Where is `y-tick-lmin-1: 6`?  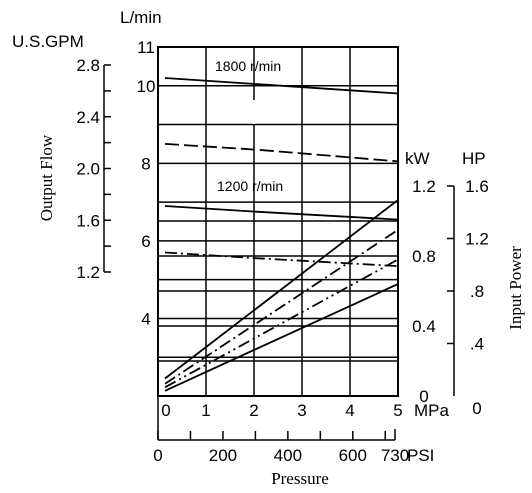
y-tick-lmin-1: 6 is located at coordinates (145, 241).